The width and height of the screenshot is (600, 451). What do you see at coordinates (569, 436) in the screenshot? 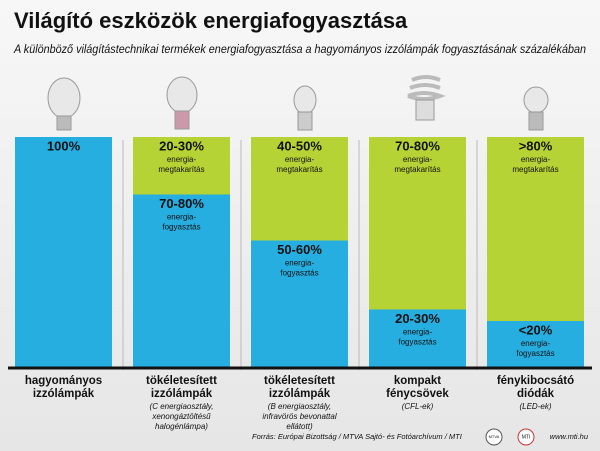
I see `url: www.mti.hu` at bounding box center [569, 436].